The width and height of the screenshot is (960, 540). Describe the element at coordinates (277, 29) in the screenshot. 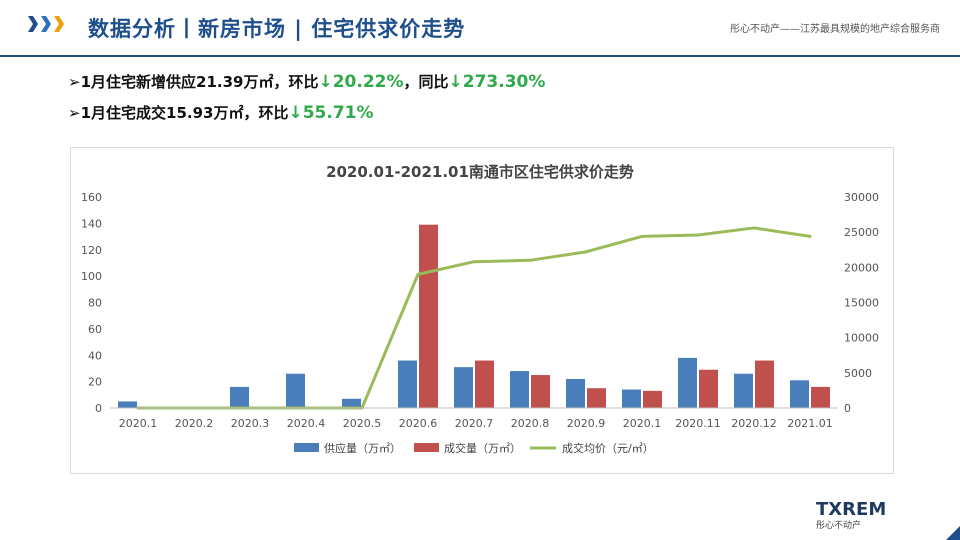

I see `page-title: 数据分析丨新房市场 | 住宅供求价走势` at that location.